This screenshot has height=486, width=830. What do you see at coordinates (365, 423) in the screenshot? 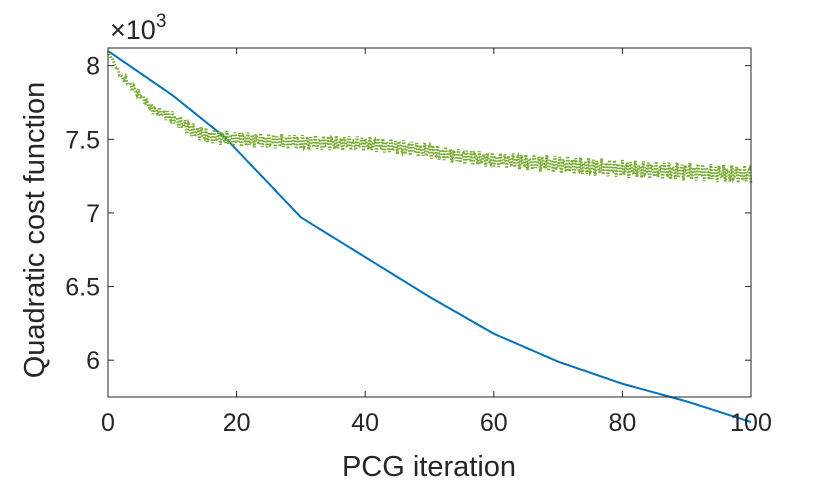
I see `x-tick-label: 40` at bounding box center [365, 423].